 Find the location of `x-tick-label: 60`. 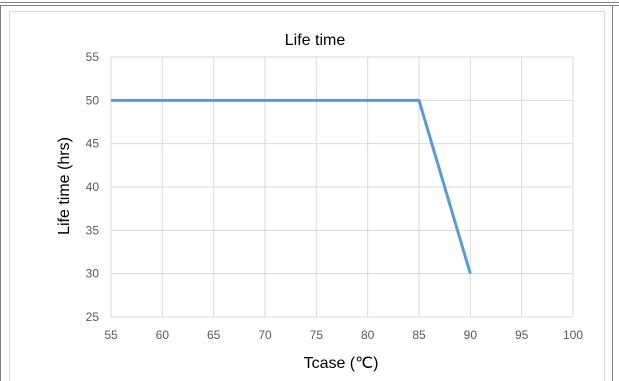

x-tick-label: 60 is located at coordinates (163, 335).